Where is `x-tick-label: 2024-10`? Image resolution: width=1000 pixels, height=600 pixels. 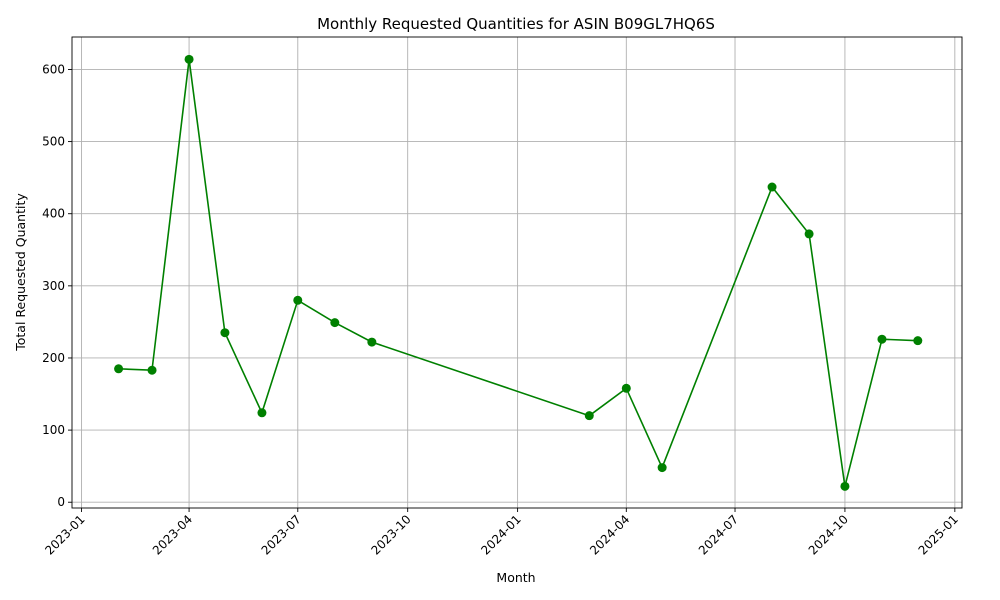
x-tick-label: 2024-10 is located at coordinates (828, 534).